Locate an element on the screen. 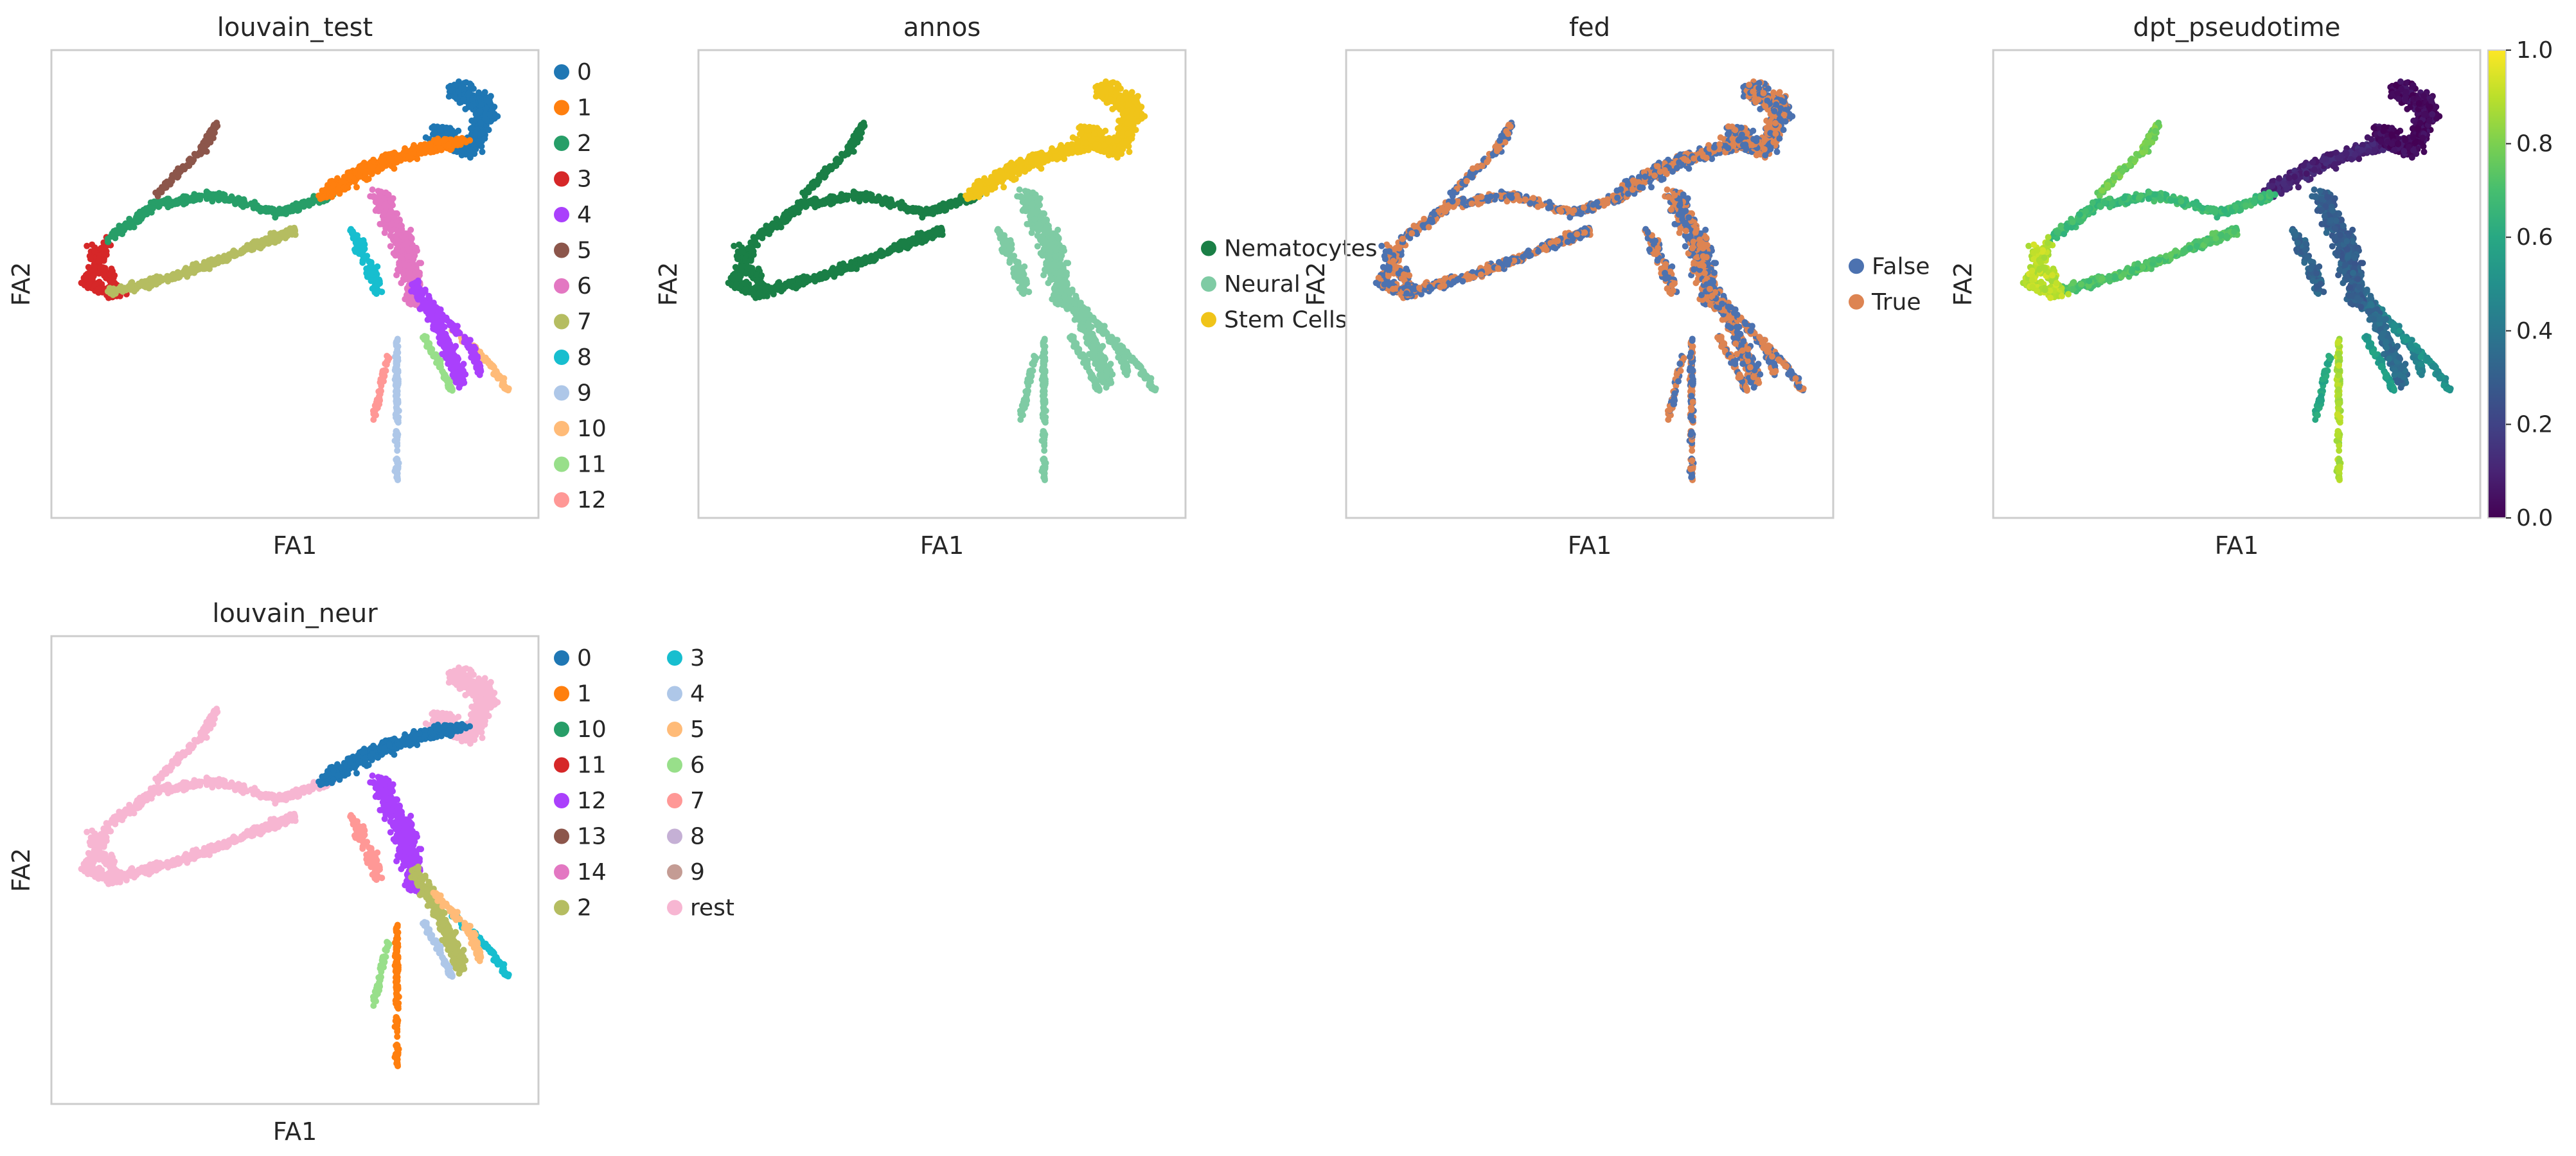 The width and height of the screenshot is (2576, 1156). legend-label: 2 is located at coordinates (585, 143).